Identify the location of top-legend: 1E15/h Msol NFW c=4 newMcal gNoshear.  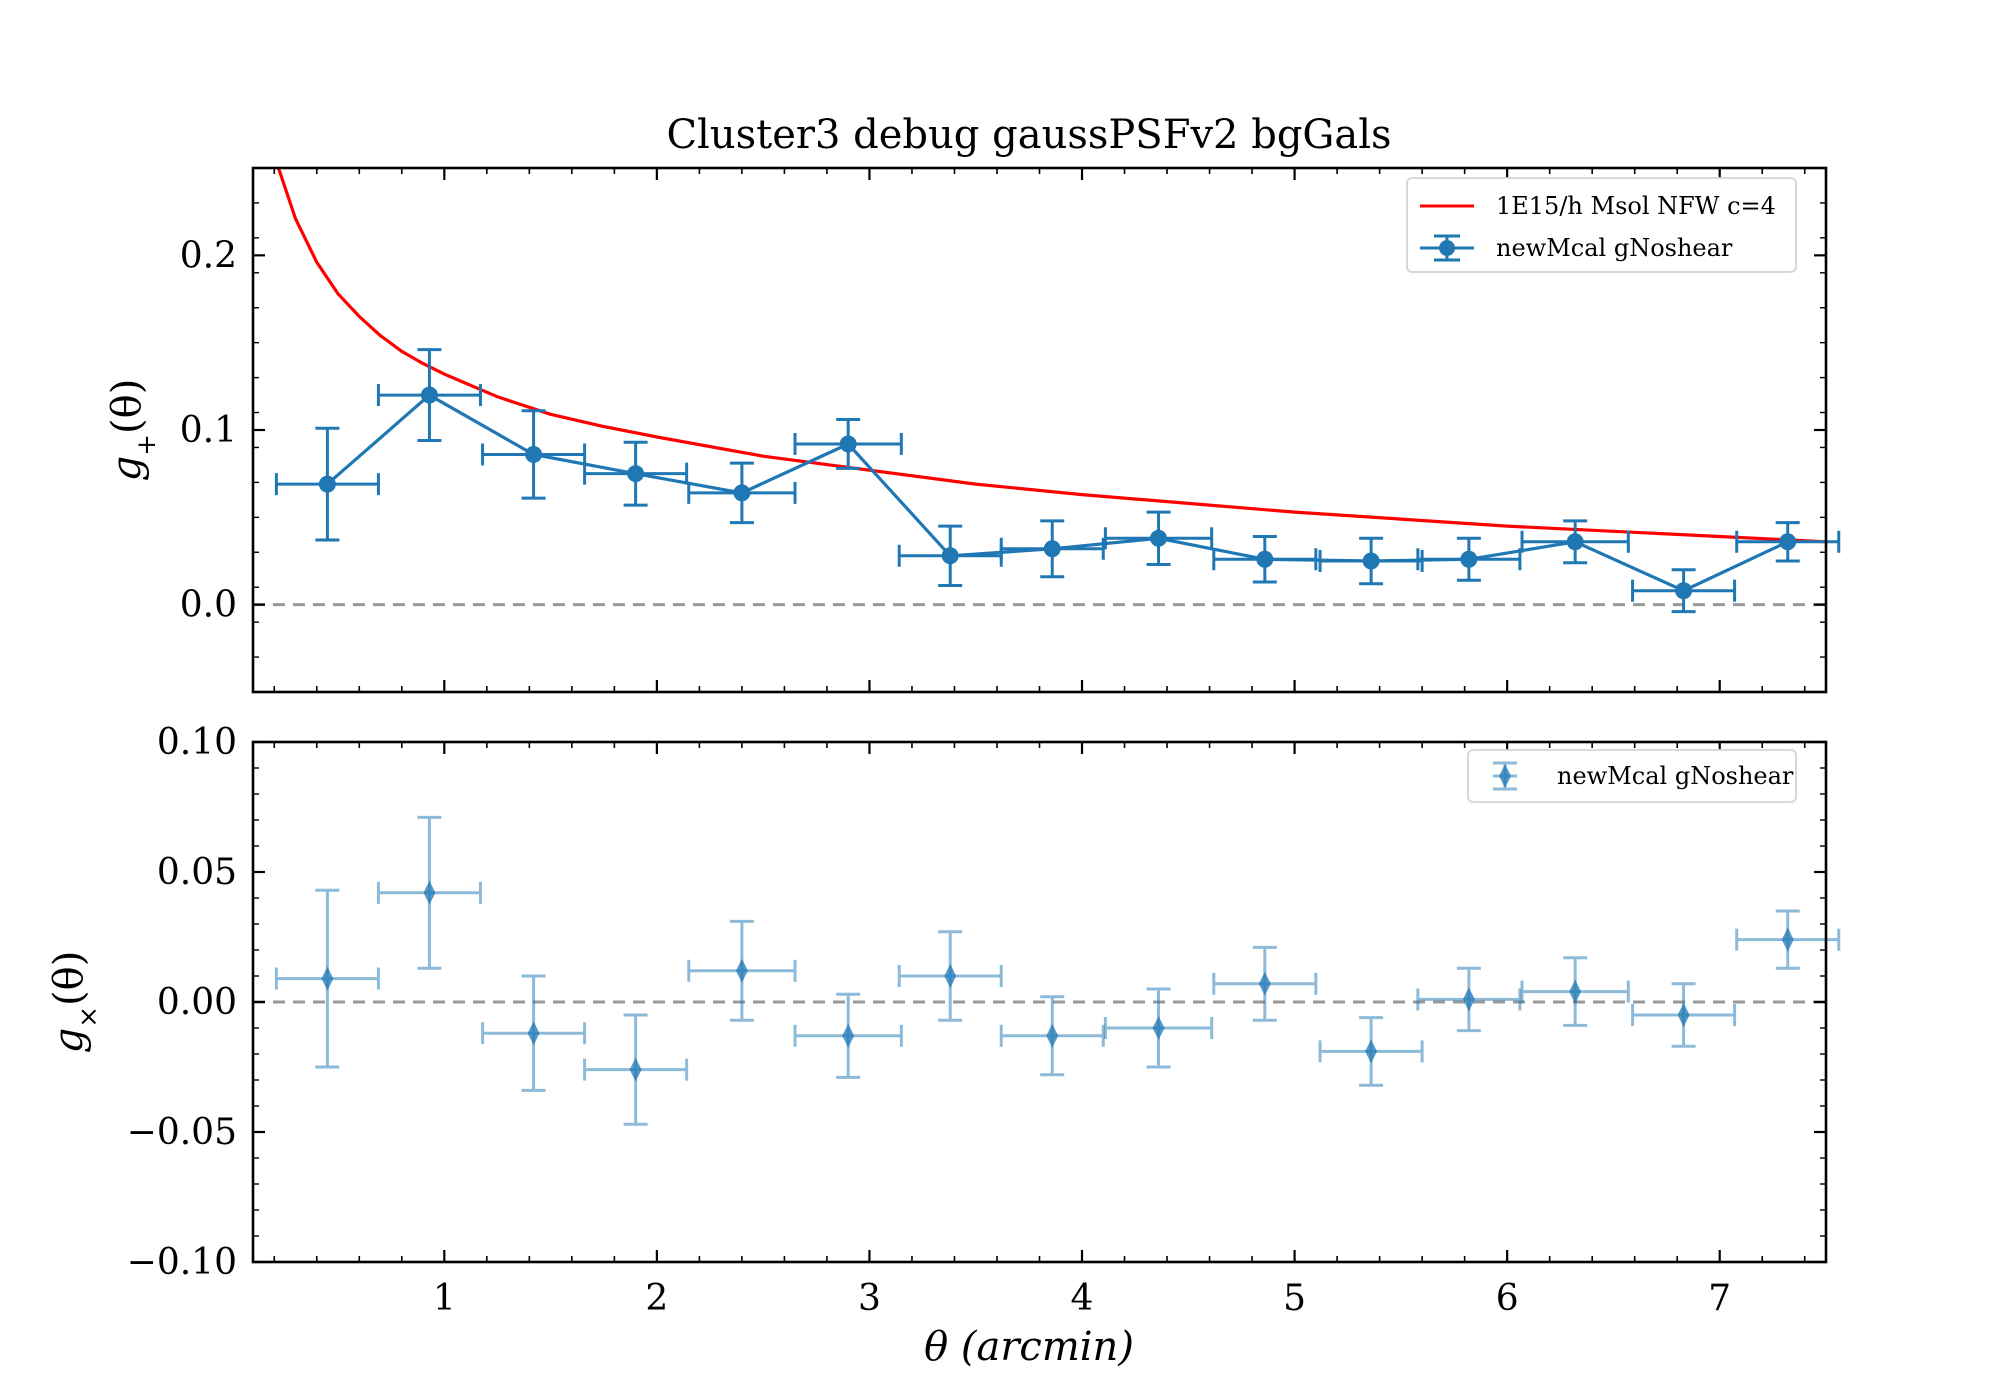
(1601, 225).